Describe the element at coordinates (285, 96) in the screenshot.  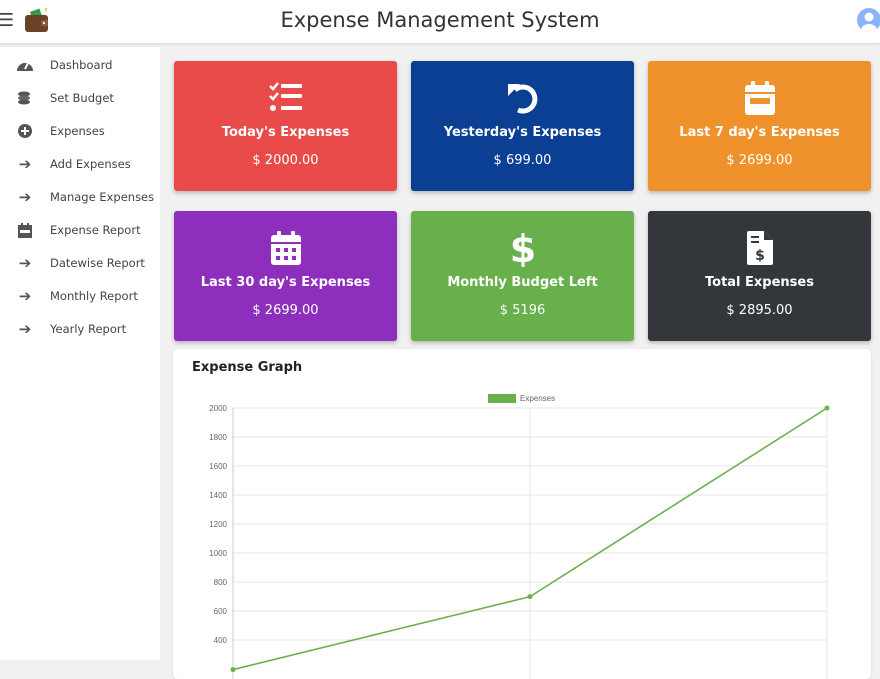
I see `tasks-icon` at that location.